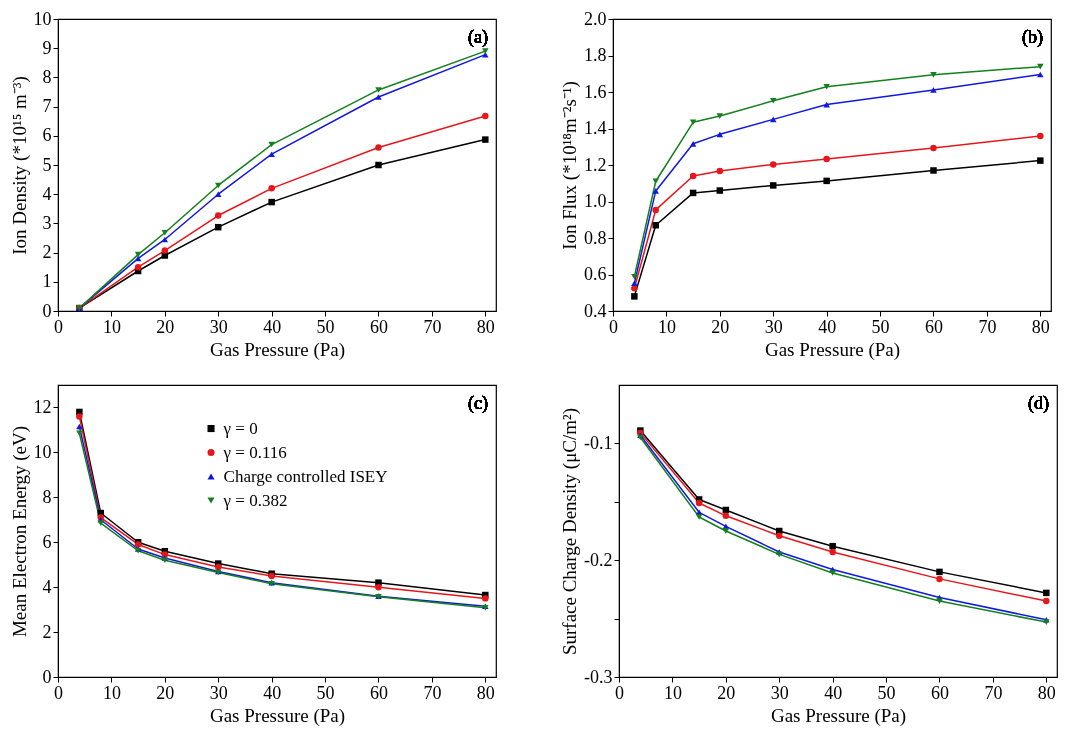  I want to click on y-tick-label: 1.2, so click(595, 164).